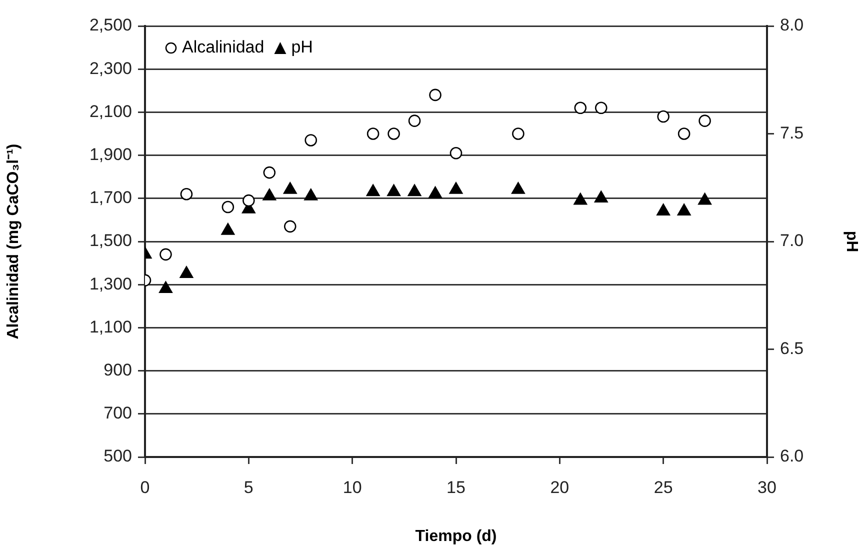 The image size is (865, 550). What do you see at coordinates (352, 487) in the screenshot?
I see `x-tick-label: 10` at bounding box center [352, 487].